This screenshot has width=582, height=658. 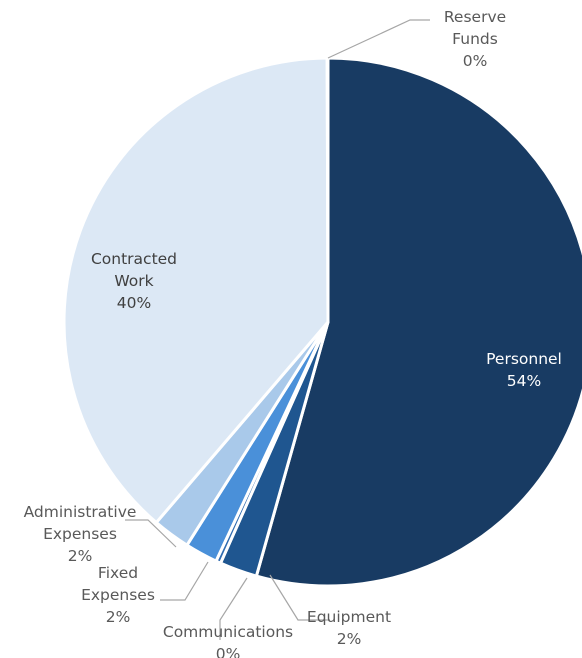 I want to click on slice-label-line: Funds, so click(x=475, y=39).